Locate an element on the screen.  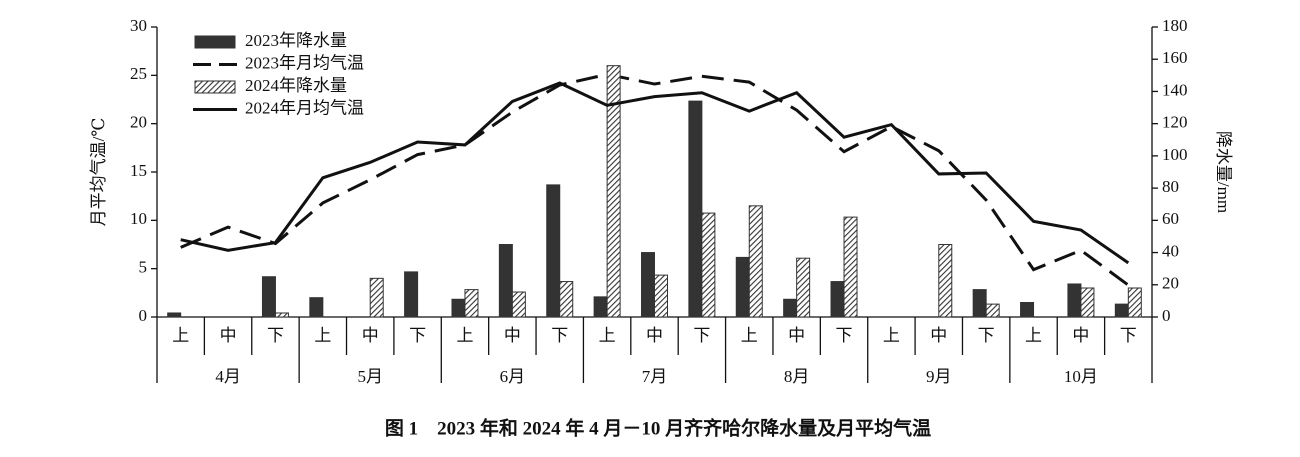
x-group-label: 5月 is located at coordinates (370, 376).